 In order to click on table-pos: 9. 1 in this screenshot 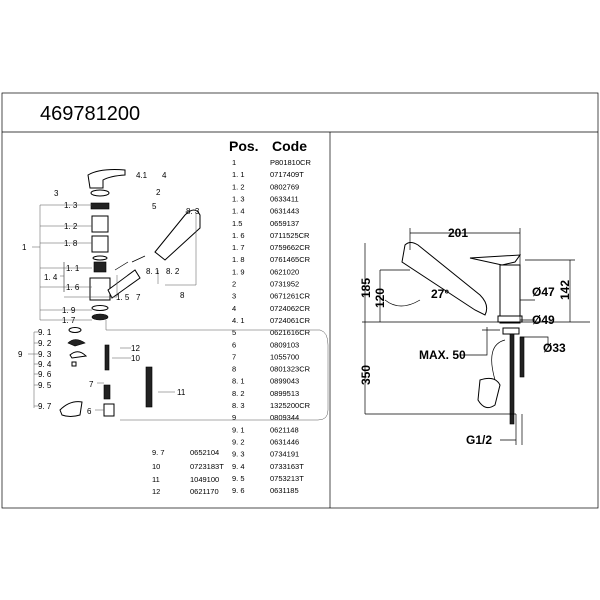, I will do `click(238, 429)`.